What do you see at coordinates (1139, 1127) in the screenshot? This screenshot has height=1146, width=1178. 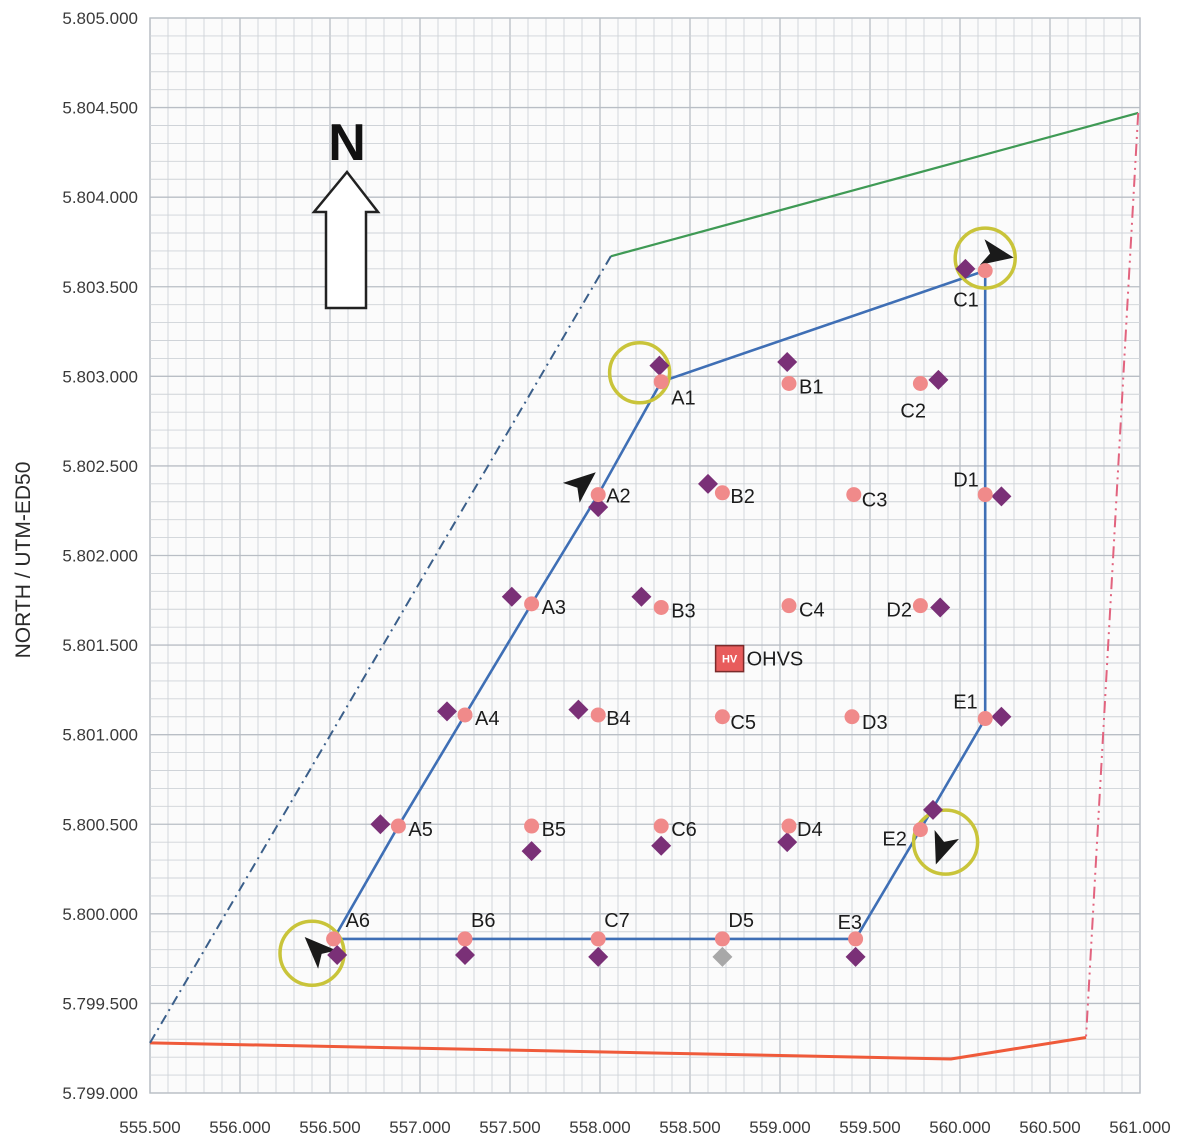 I see `x-tick-label: 561.000` at bounding box center [1139, 1127].